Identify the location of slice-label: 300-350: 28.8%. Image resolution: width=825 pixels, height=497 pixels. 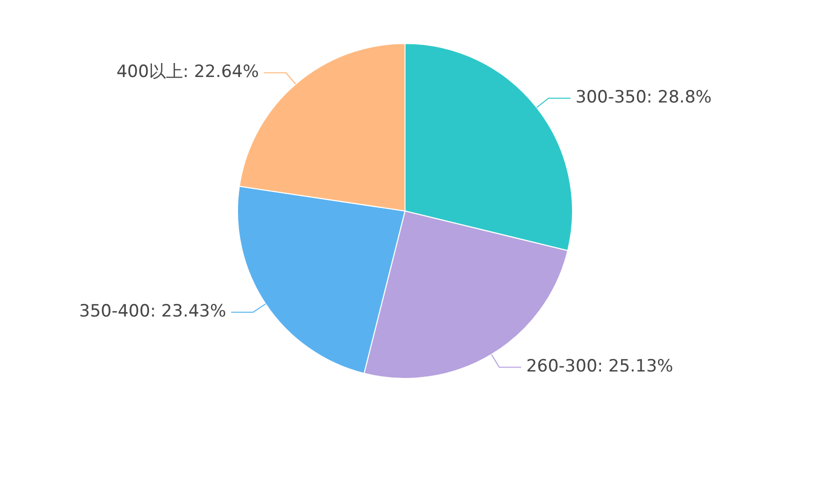
(644, 98).